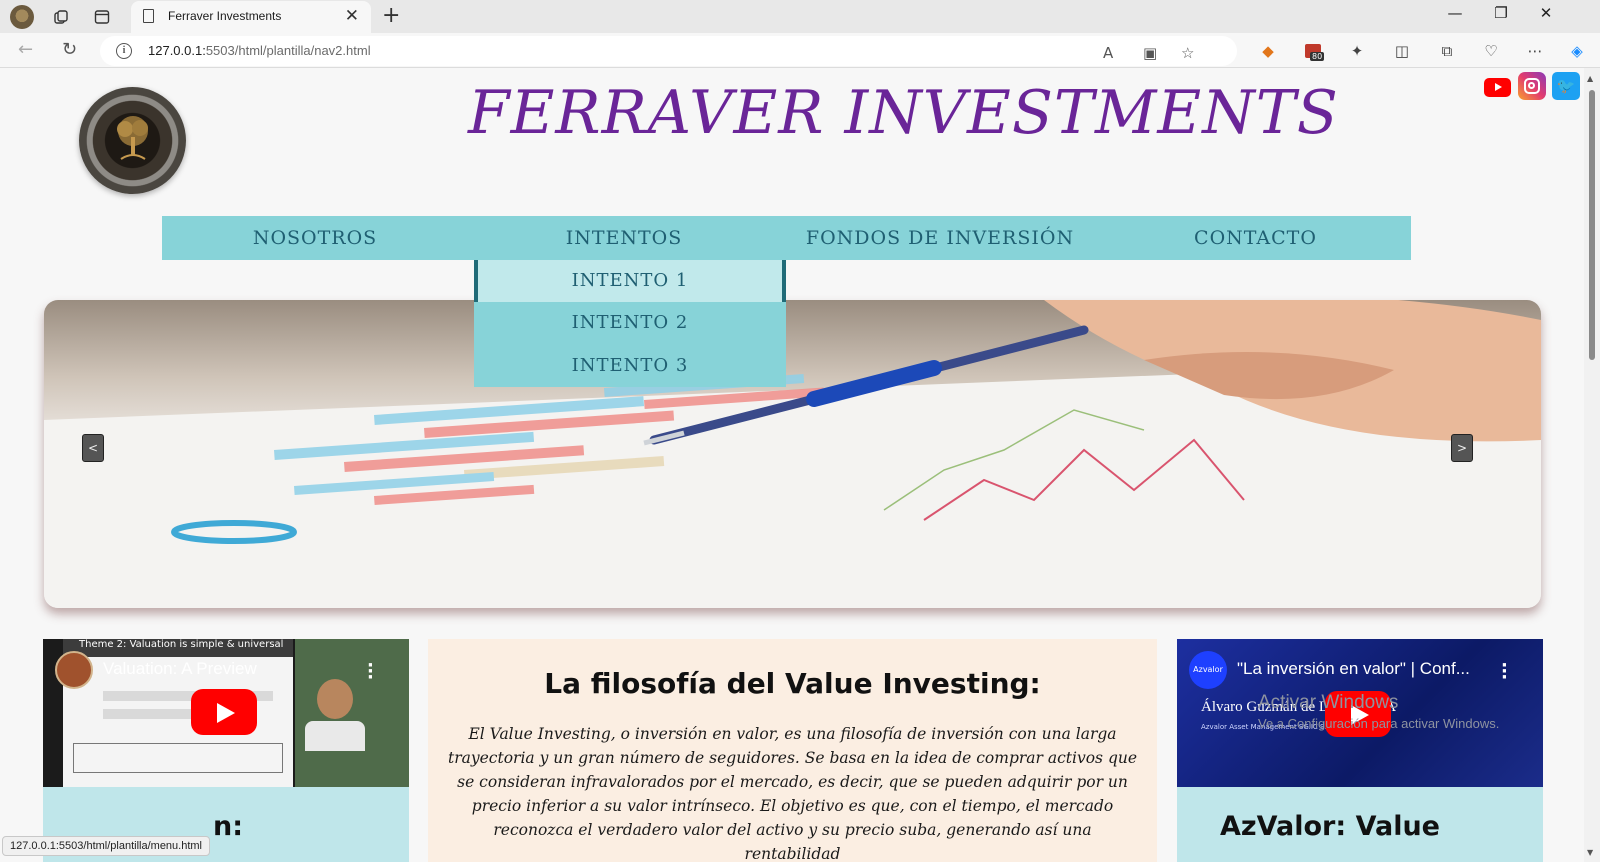  What do you see at coordinates (624, 238) in the screenshot?
I see `nav-intentos: INTENTOS` at bounding box center [624, 238].